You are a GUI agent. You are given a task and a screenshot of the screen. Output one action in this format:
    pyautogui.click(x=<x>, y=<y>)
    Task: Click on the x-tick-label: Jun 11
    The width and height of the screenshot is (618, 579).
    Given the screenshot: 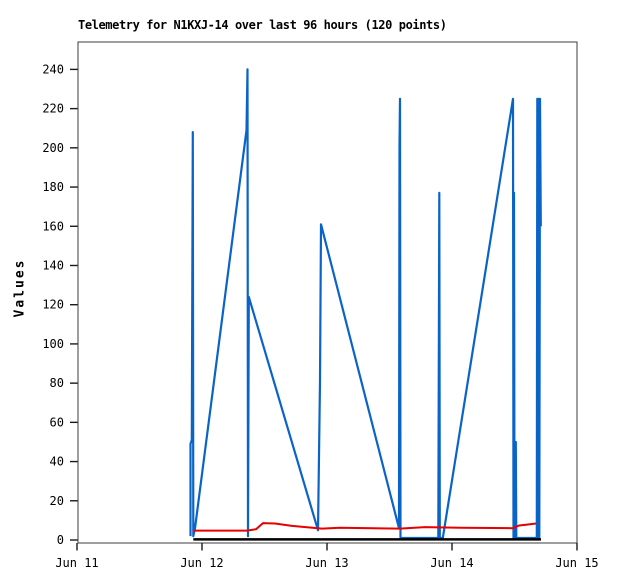 What is the action you would take?
    pyautogui.click(x=76, y=563)
    